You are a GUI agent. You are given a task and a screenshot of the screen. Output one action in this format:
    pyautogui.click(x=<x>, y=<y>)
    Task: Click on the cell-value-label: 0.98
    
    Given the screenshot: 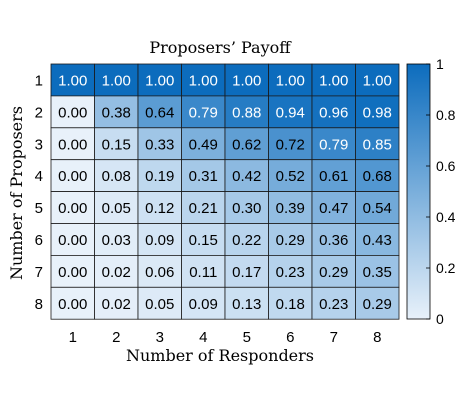 What is the action you would take?
    pyautogui.click(x=377, y=112)
    